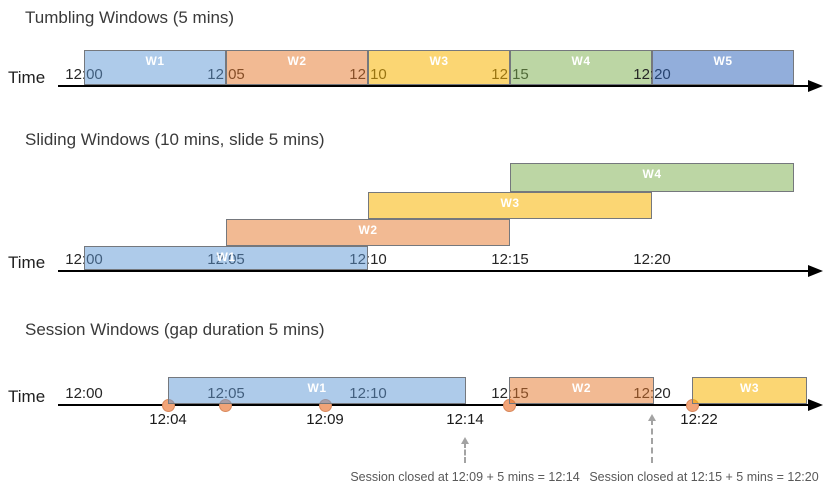 This screenshot has height=498, width=829. I want to click on sliding-window-label-w2: W2, so click(368, 230).